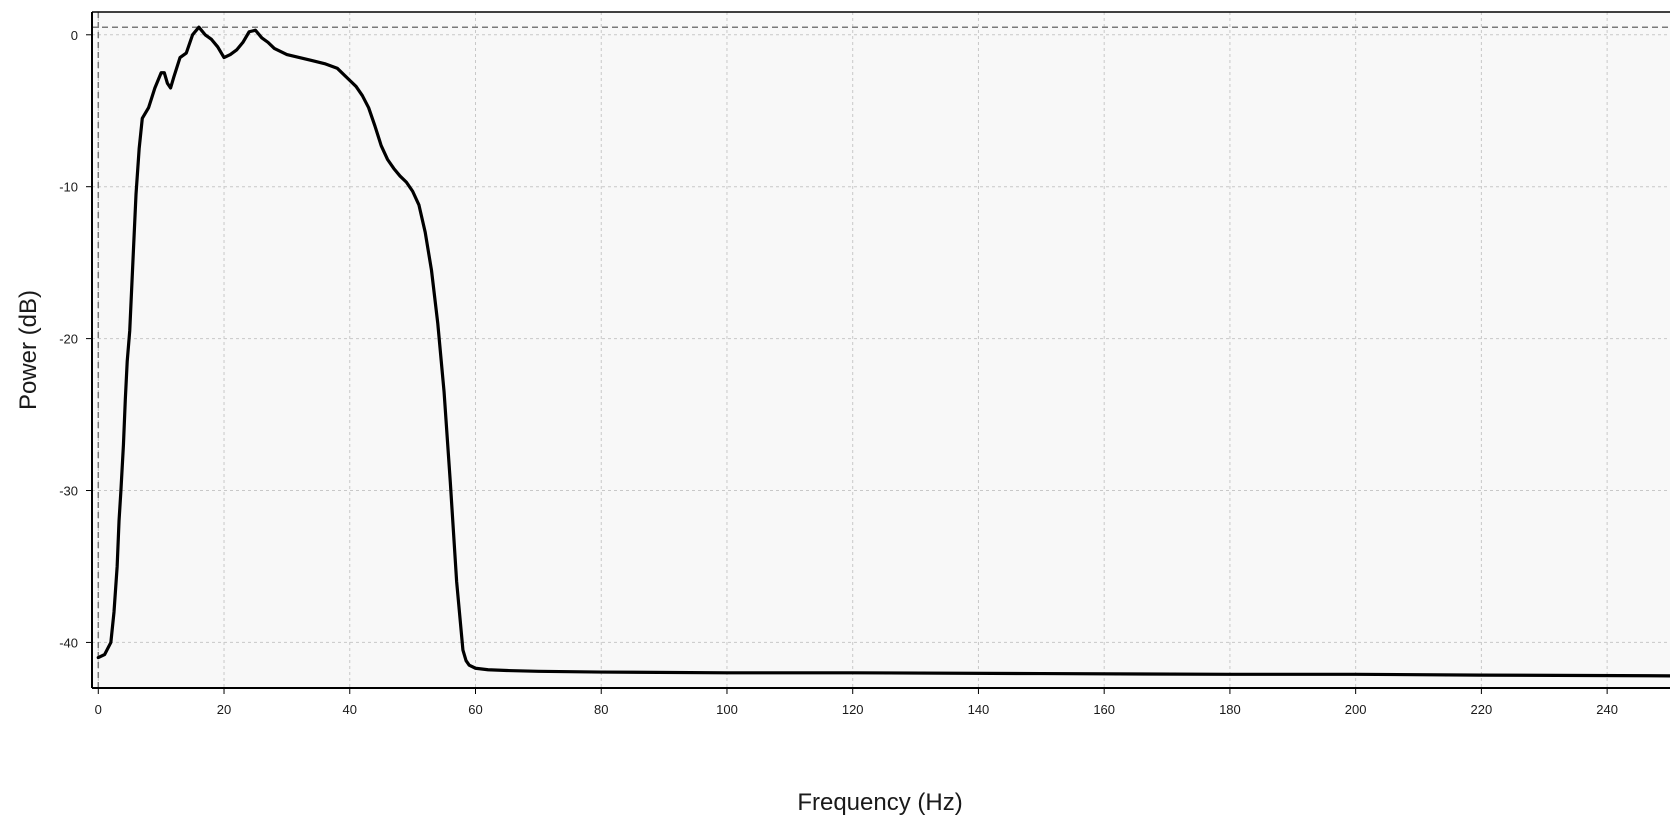 This screenshot has width=1670, height=818. I want to click on x-tick-label: 20, so click(224, 709).